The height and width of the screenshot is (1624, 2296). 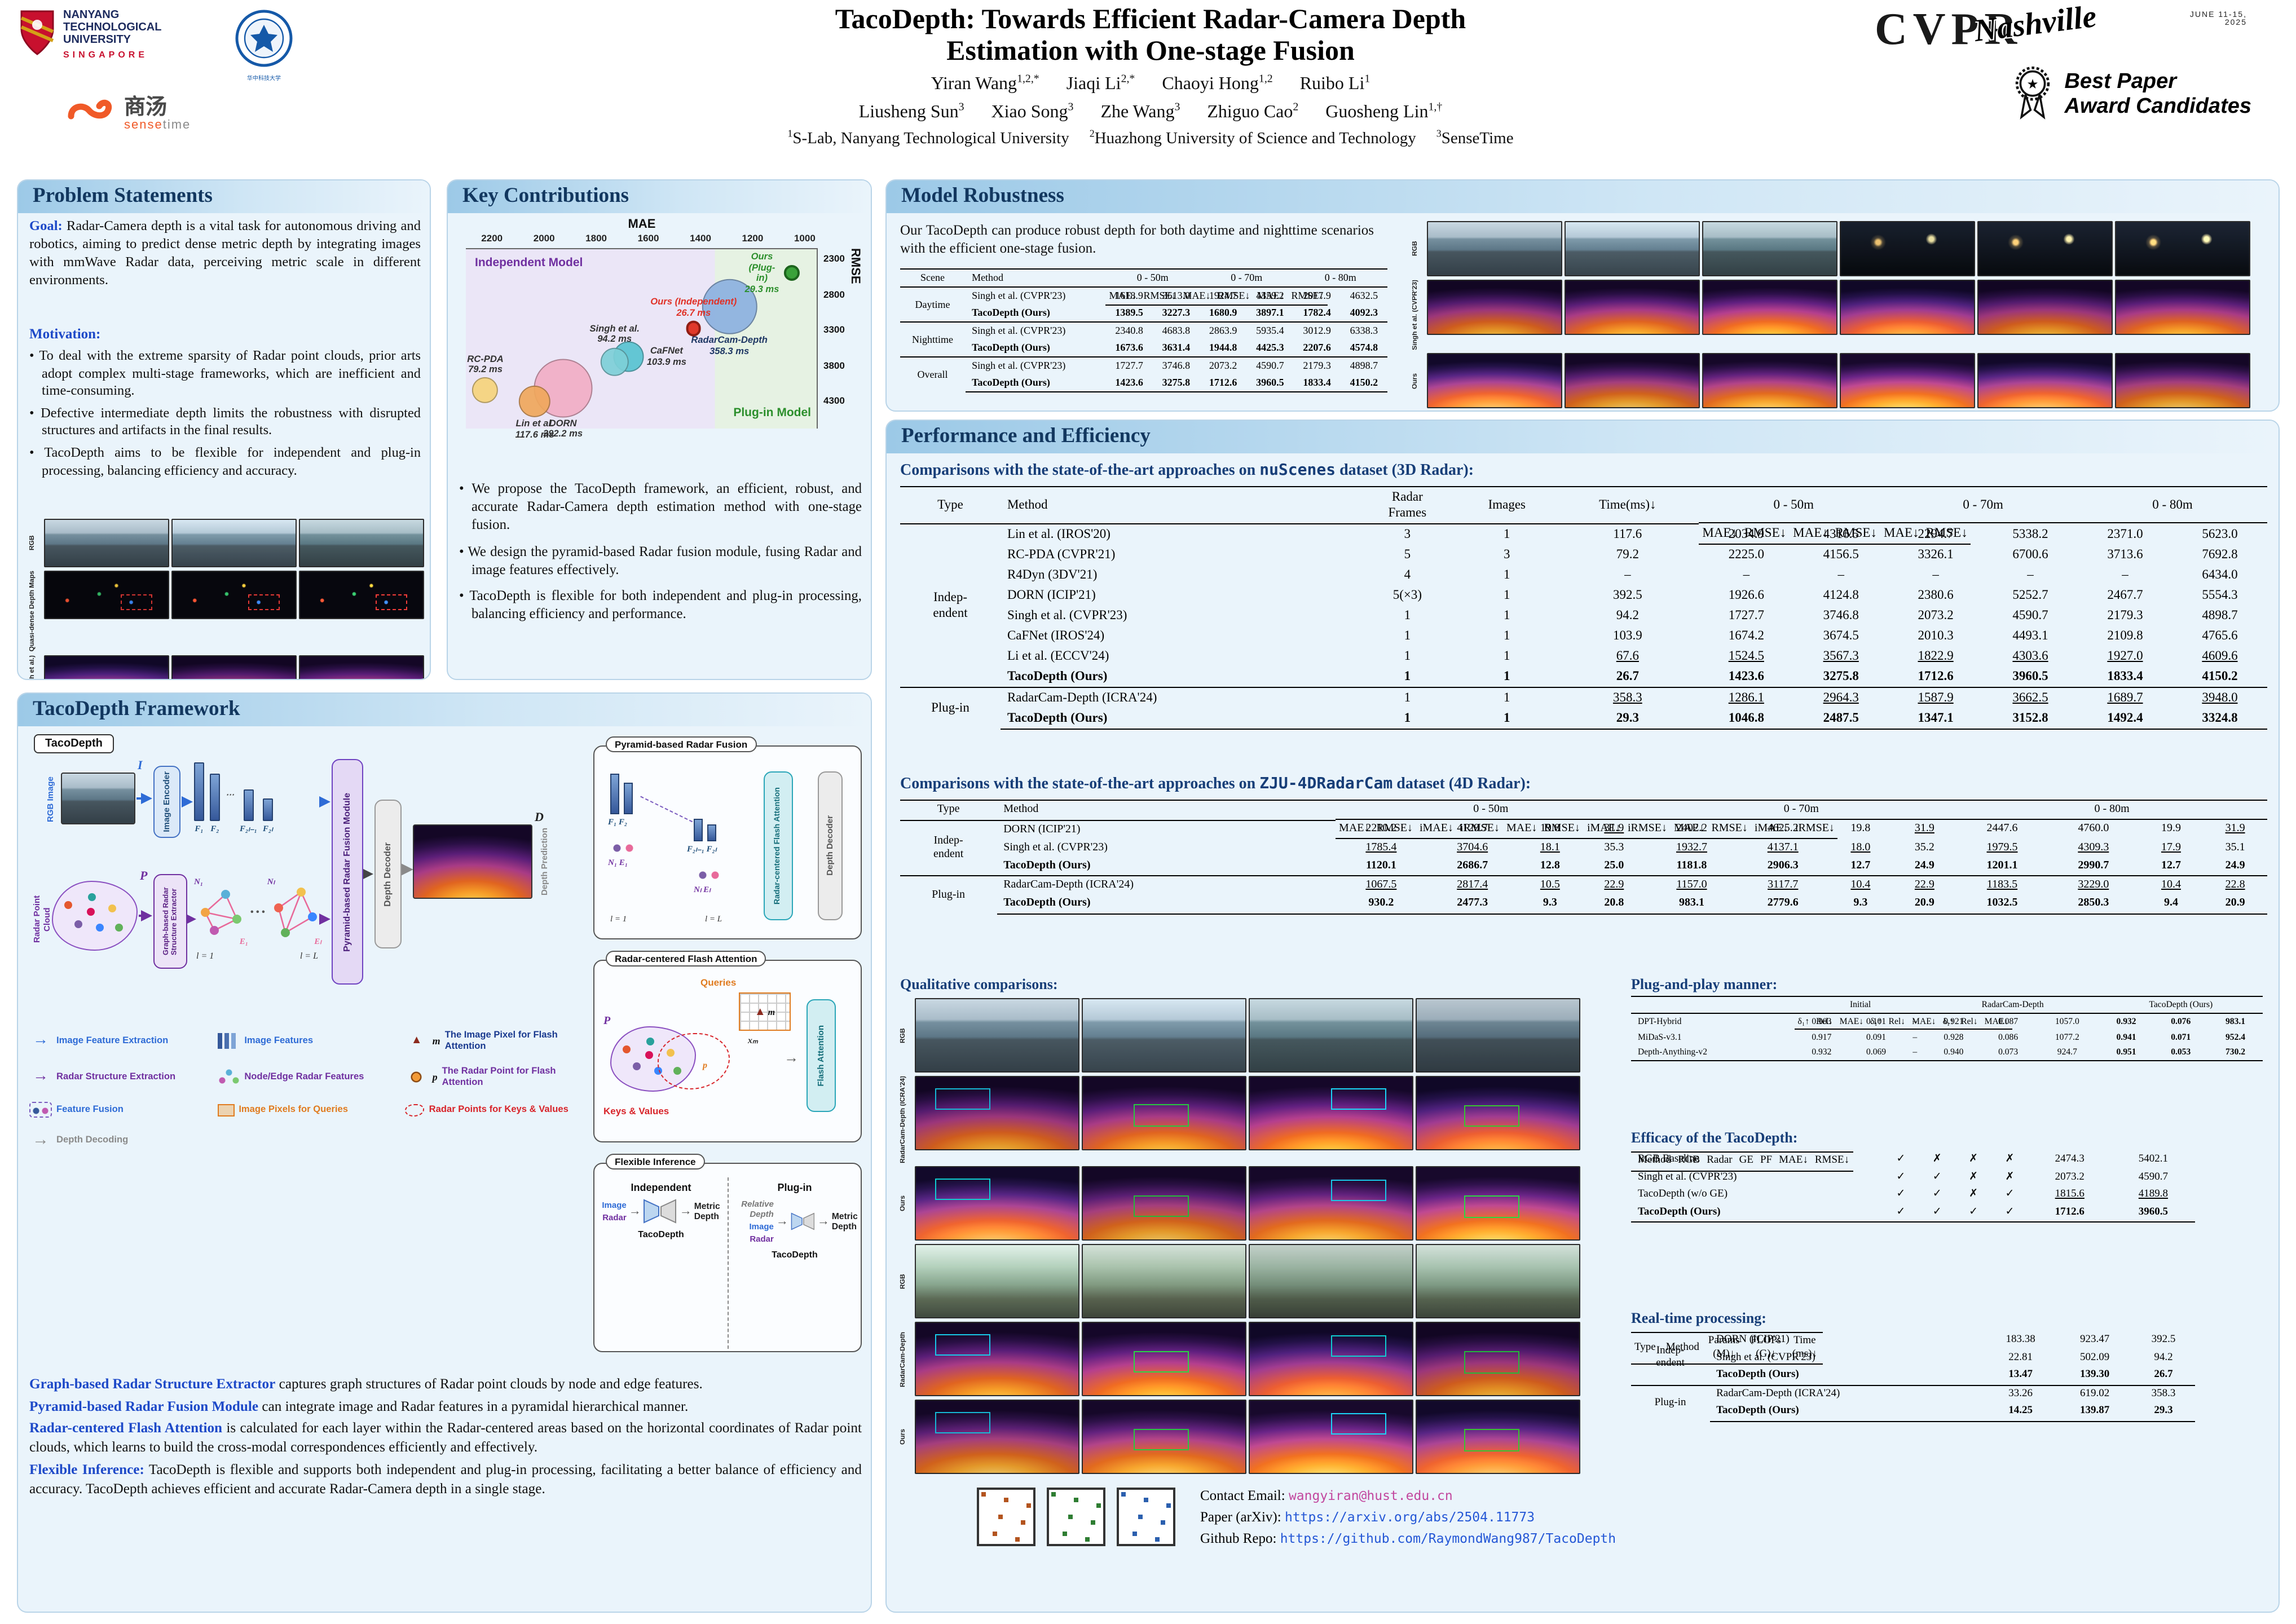 What do you see at coordinates (1704, 984) in the screenshot?
I see `plug-and-play-heading: Plug-and-play manner:` at bounding box center [1704, 984].